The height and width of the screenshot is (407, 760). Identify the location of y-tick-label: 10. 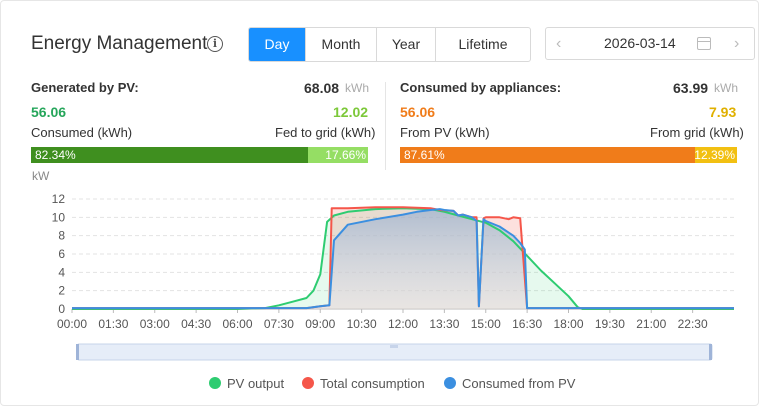
(59, 217).